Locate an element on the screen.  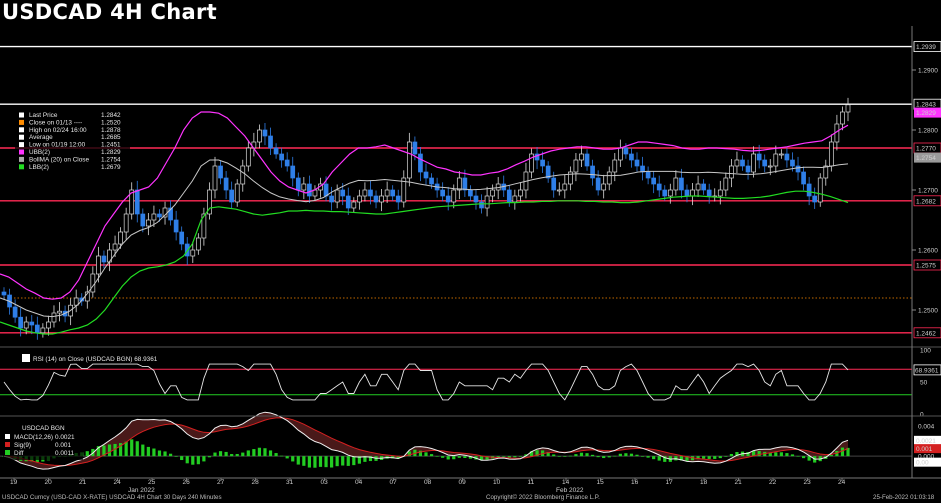
macd-legend-label: Diff is located at coordinates (19, 453).